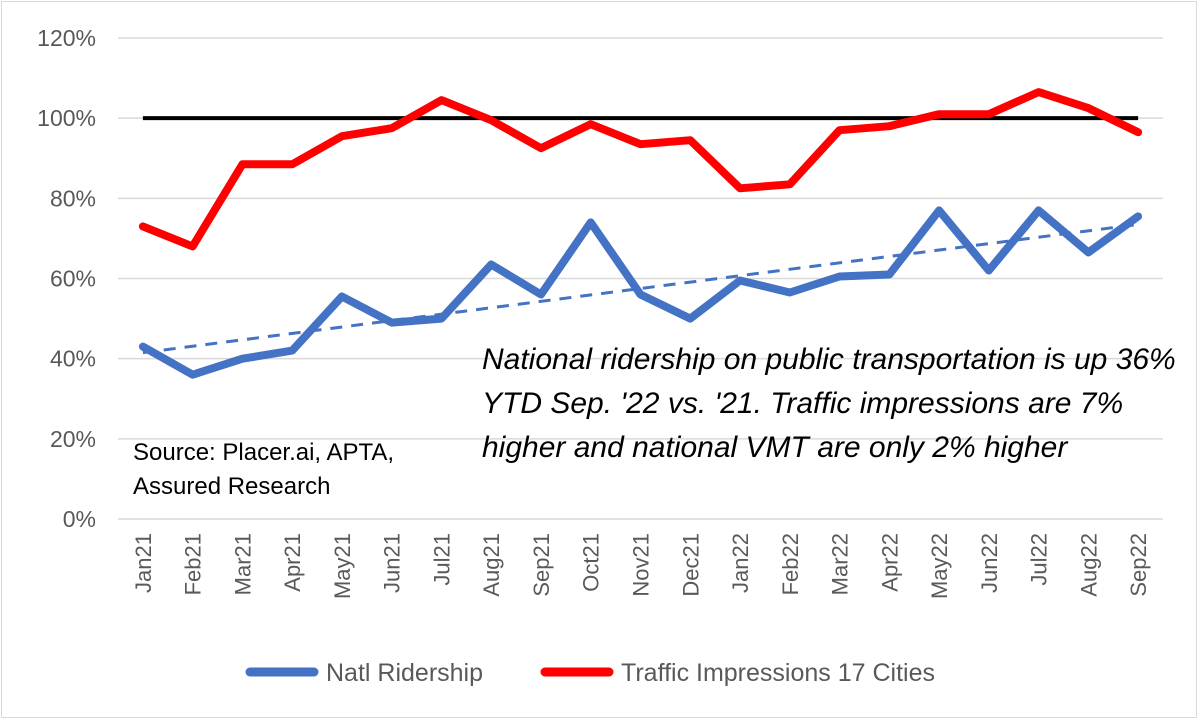 This screenshot has width=1200, height=721. I want to click on x-tick-label: Feb21, so click(193, 564).